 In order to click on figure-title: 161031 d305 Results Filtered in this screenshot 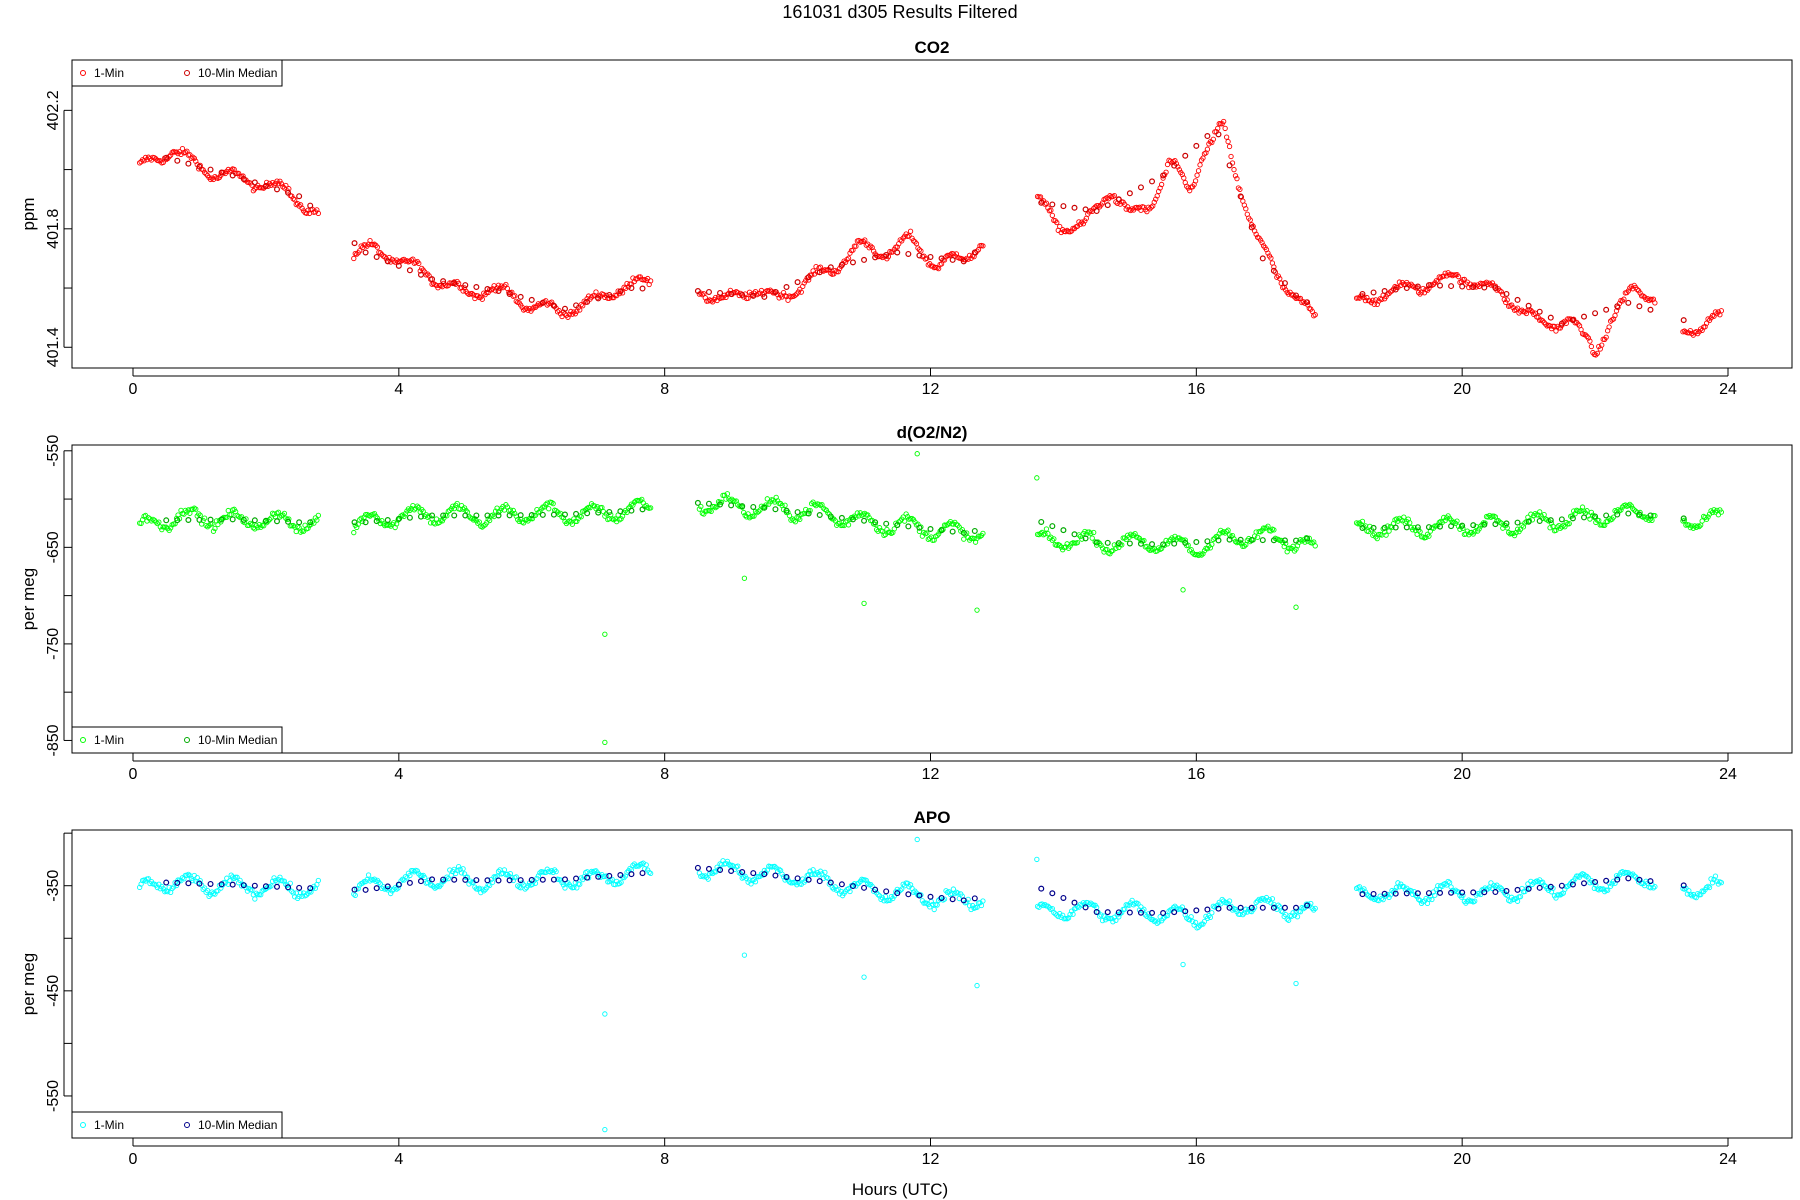, I will do `click(899, 12)`.